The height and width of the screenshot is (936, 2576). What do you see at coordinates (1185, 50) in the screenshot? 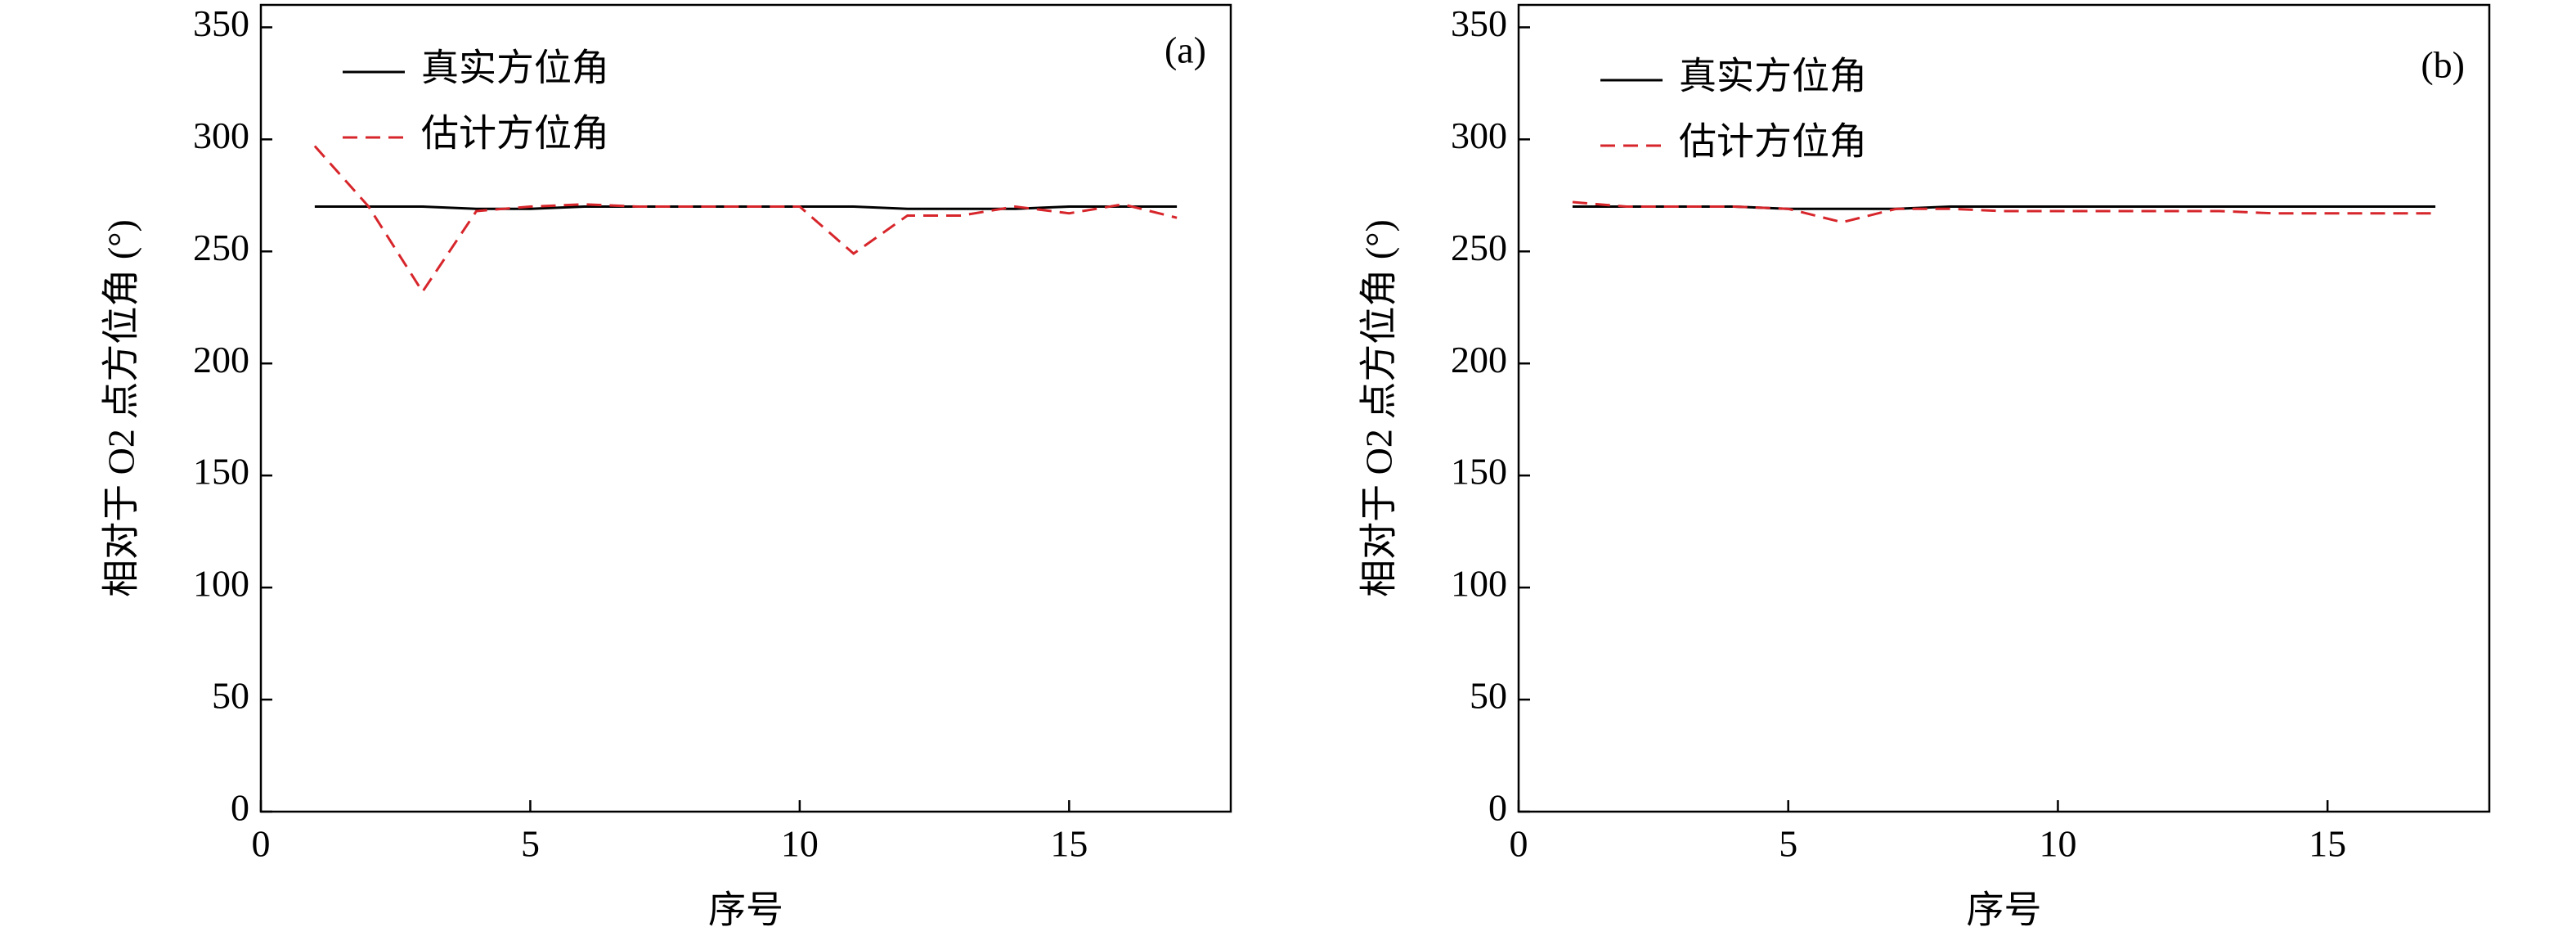
I see `panel-label: (a)` at bounding box center [1185, 50].